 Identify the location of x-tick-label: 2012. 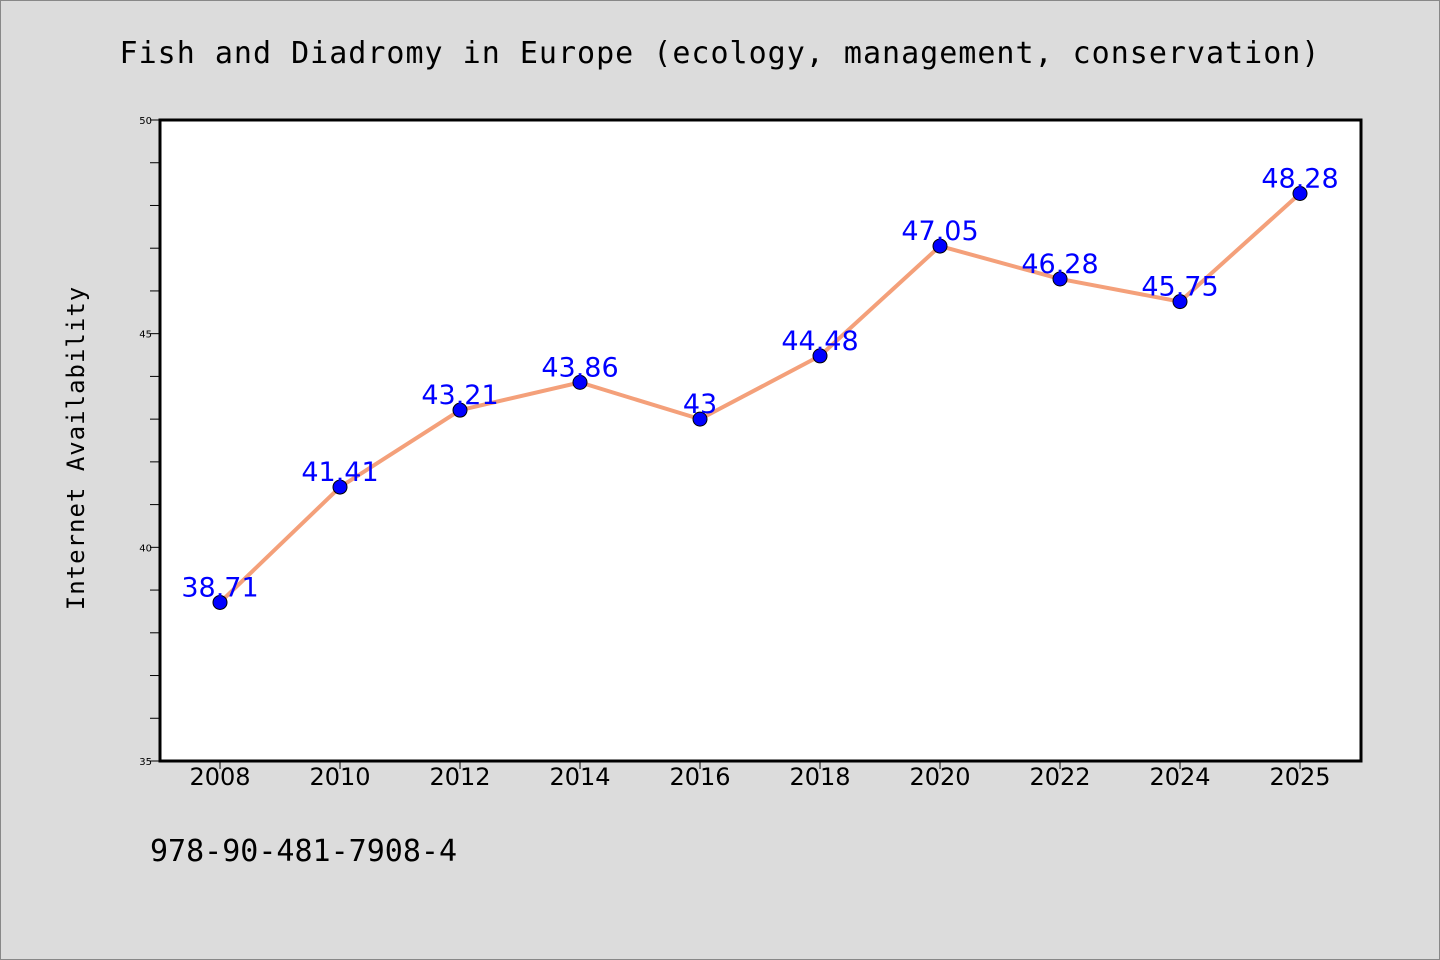
(459, 777).